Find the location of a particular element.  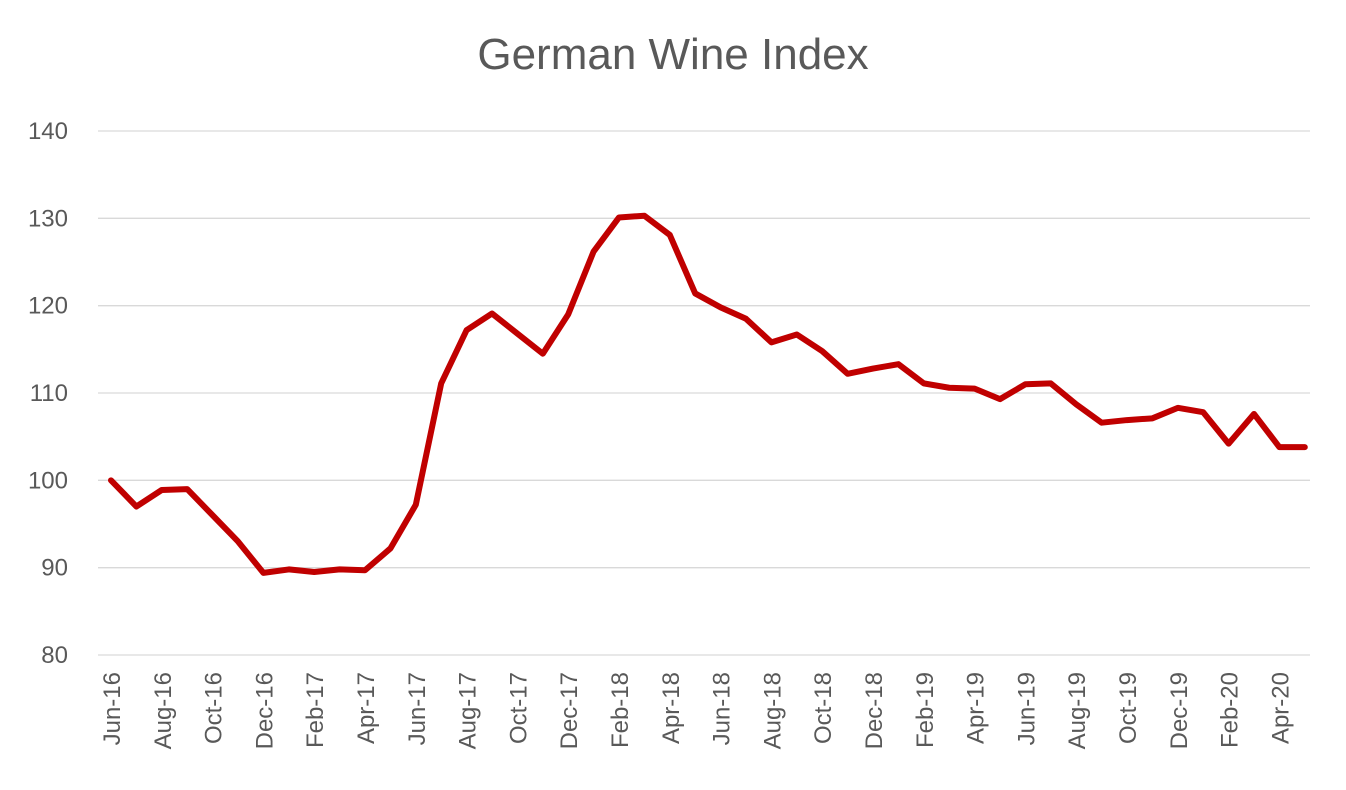

x-tick-label: Dec-19 is located at coordinates (1179, 710).